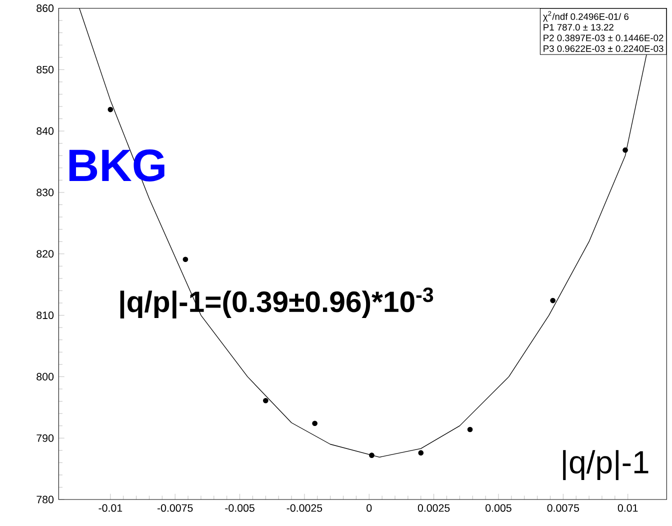 Image resolution: width=672 pixels, height=526 pixels. Describe the element at coordinates (304, 508) in the screenshot. I see `x-tick-label: -0.0025` at that location.